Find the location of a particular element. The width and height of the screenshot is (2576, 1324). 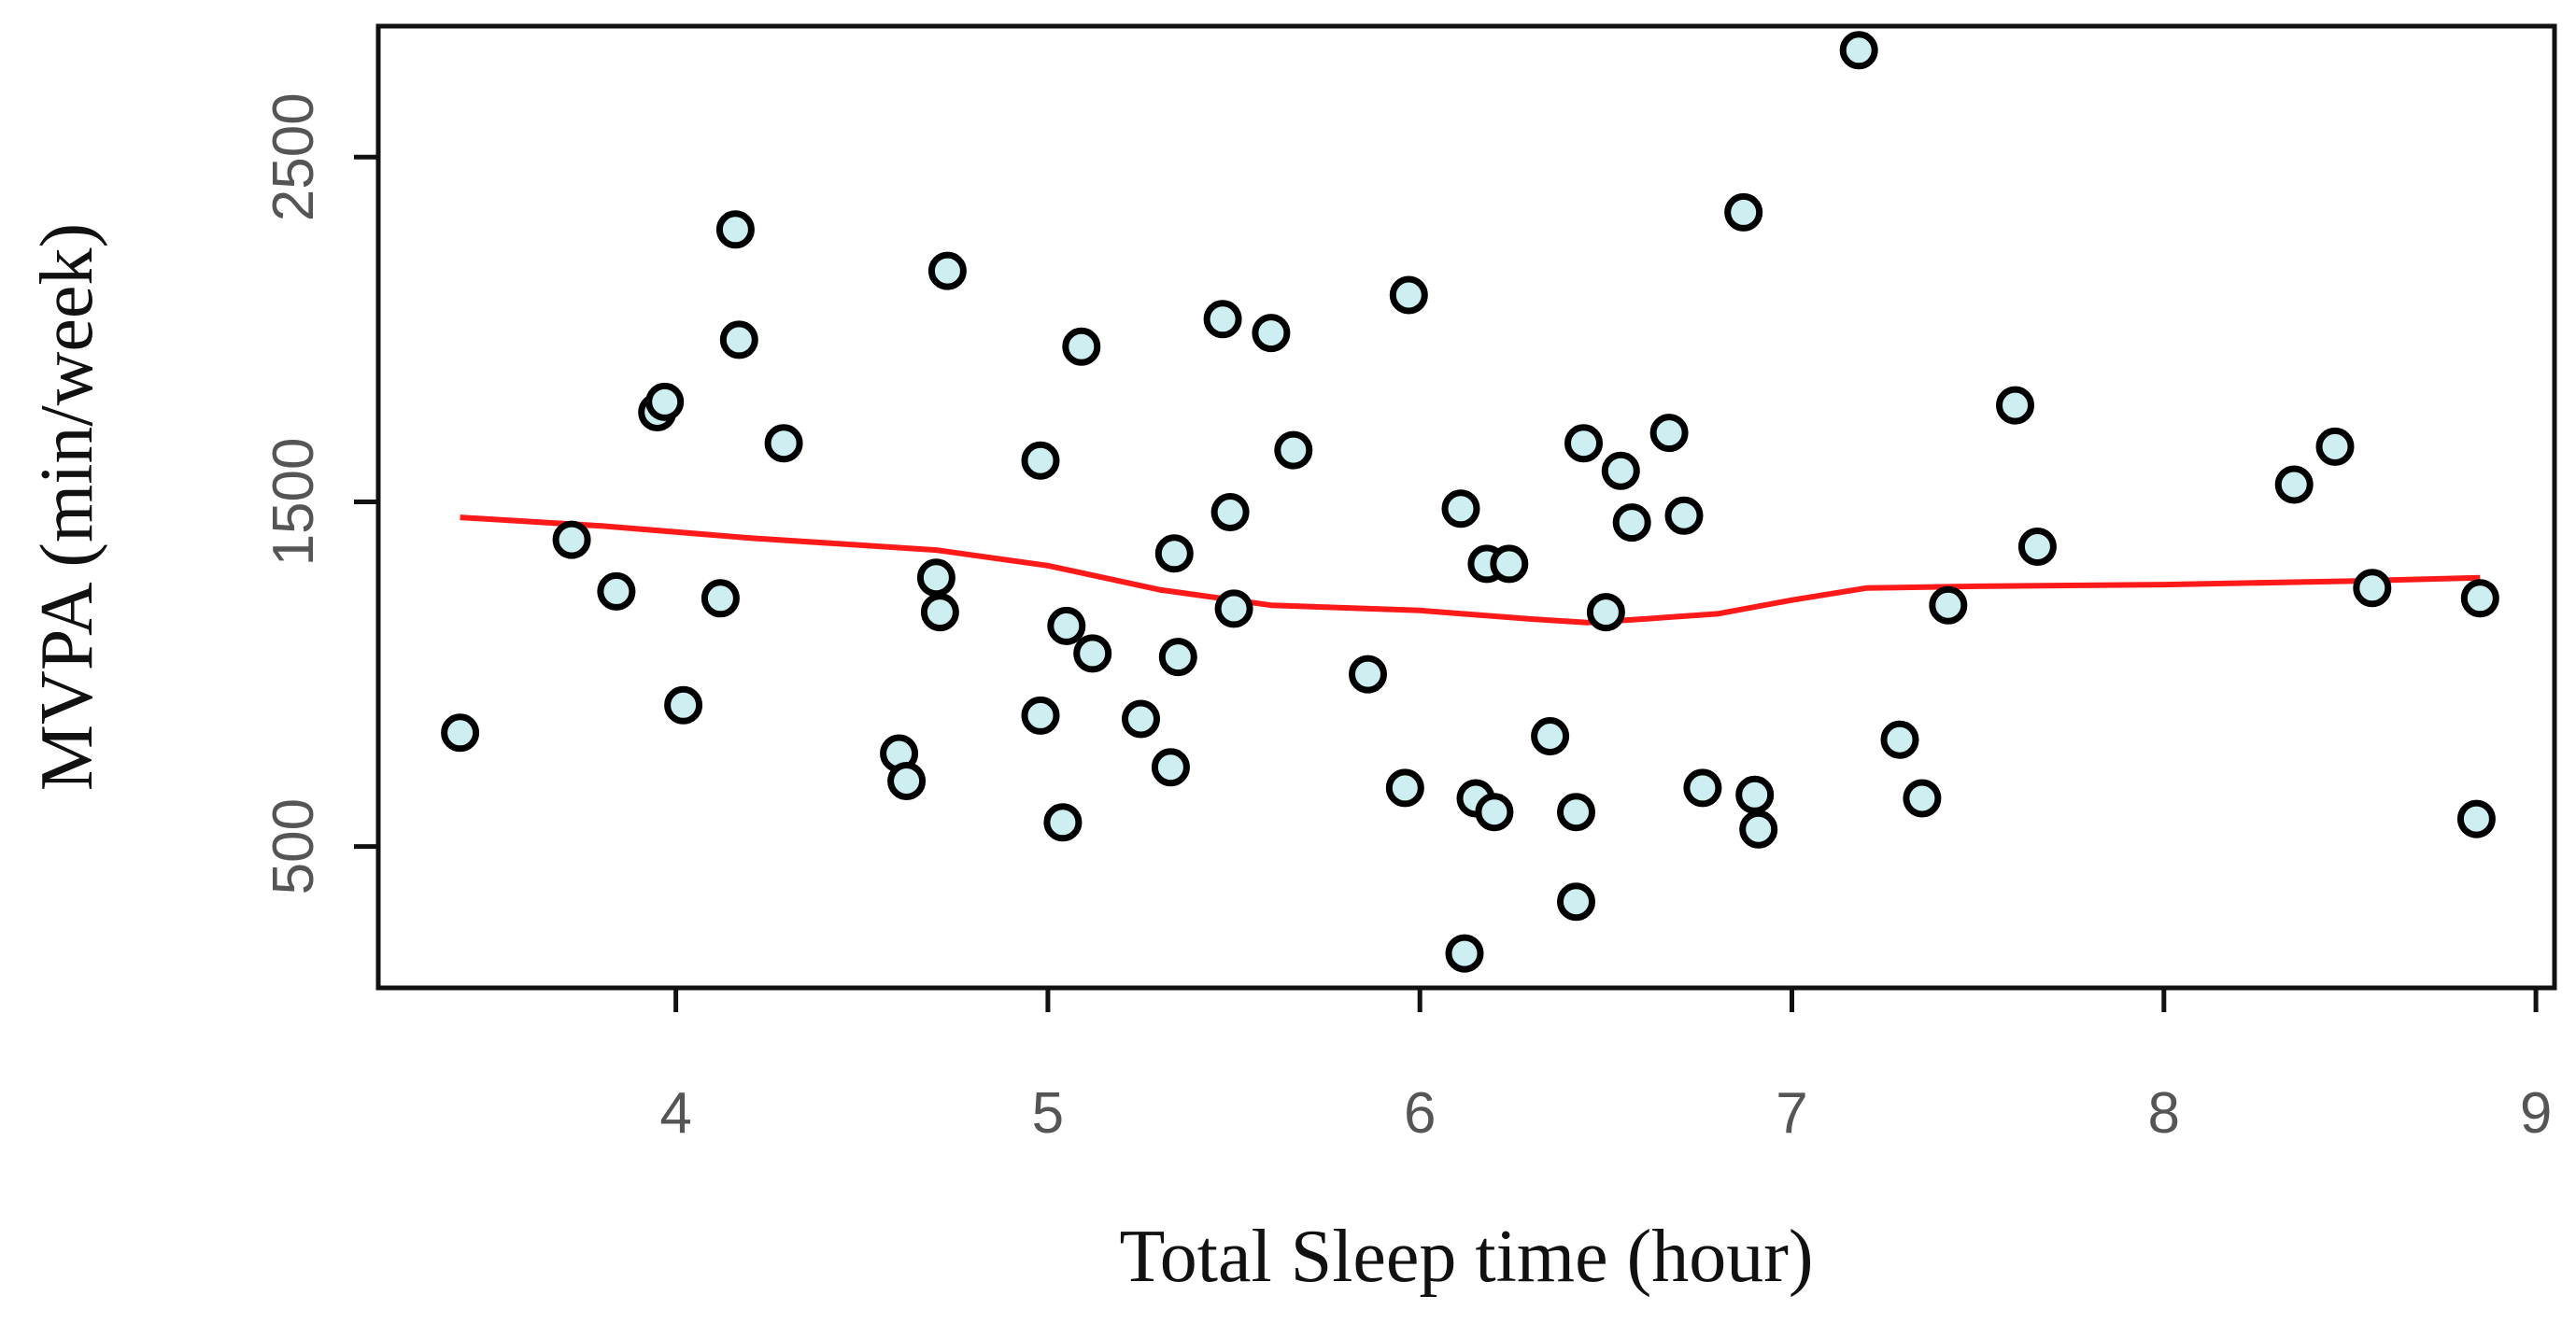

y-tick-label: 2500 is located at coordinates (294, 156).